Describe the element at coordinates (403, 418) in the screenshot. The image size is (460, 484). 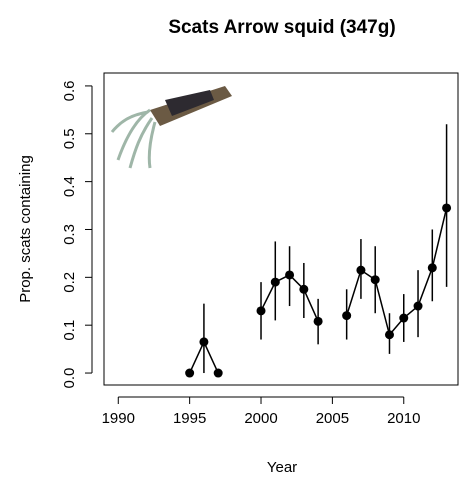
I see `x-tick-label: 2010` at that location.